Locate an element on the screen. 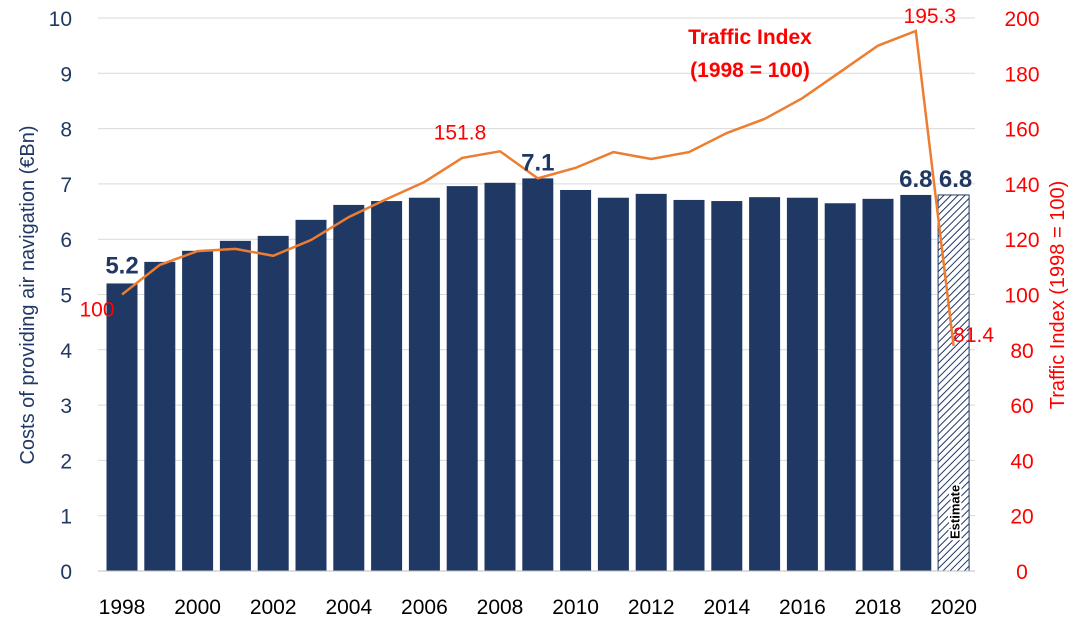  y2-tick-label: 100 is located at coordinates (1021, 296).